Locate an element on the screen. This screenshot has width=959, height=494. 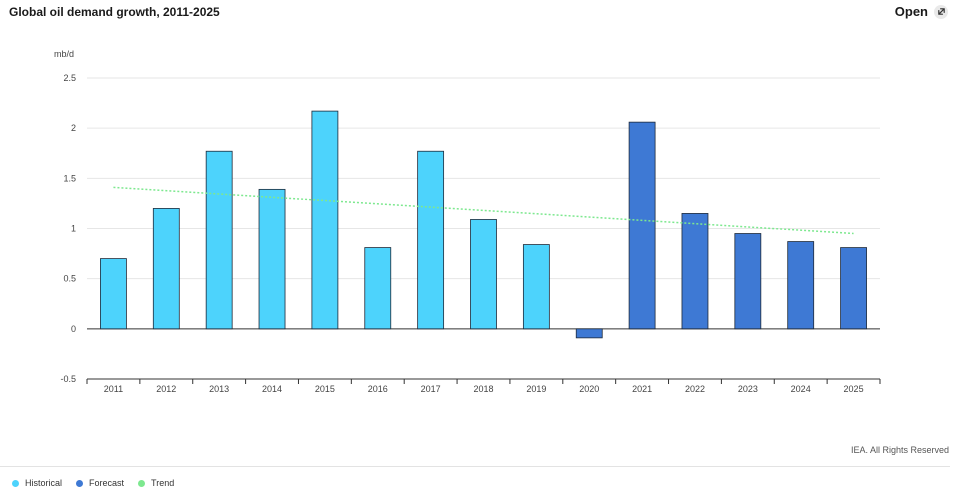
y-tick-label: 1 is located at coordinates (73, 229).